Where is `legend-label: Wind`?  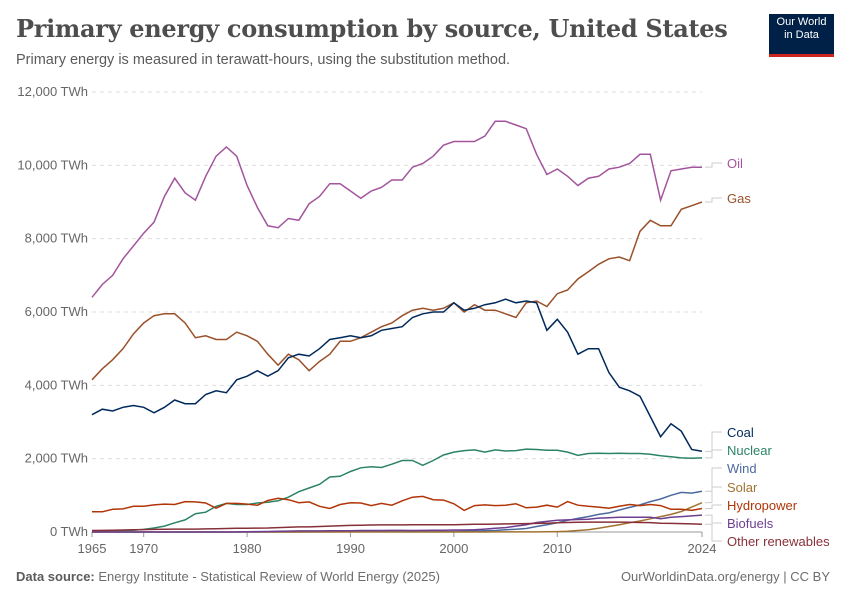
legend-label: Wind is located at coordinates (742, 468).